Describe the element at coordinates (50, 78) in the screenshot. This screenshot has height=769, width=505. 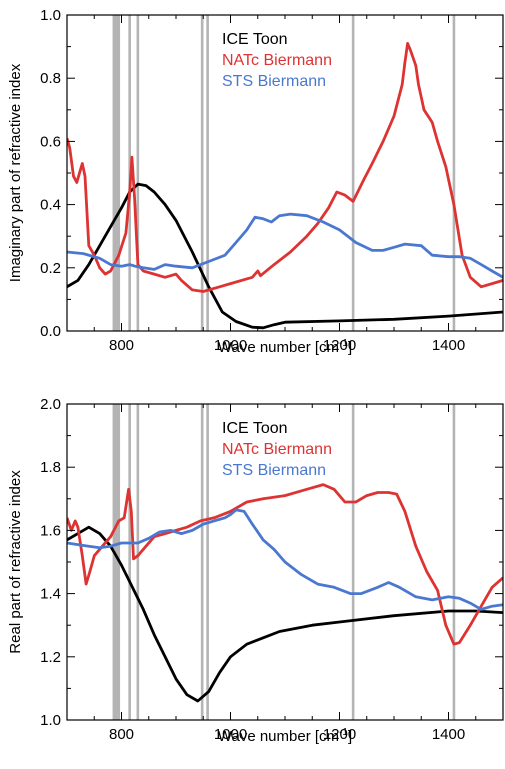
I see `y-tick-label: 0.8` at that location.